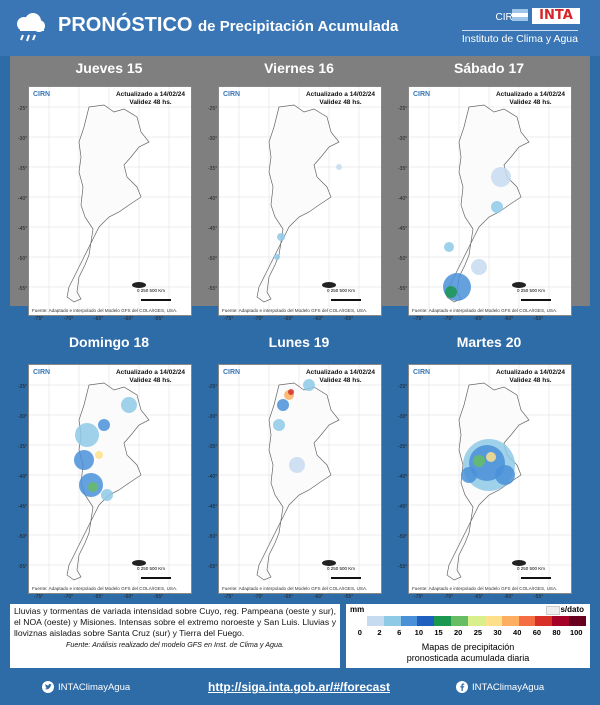 The height and width of the screenshot is (705, 600). Describe the element at coordinates (576, 632) in the screenshot. I see `legend-tick: 100` at that location.